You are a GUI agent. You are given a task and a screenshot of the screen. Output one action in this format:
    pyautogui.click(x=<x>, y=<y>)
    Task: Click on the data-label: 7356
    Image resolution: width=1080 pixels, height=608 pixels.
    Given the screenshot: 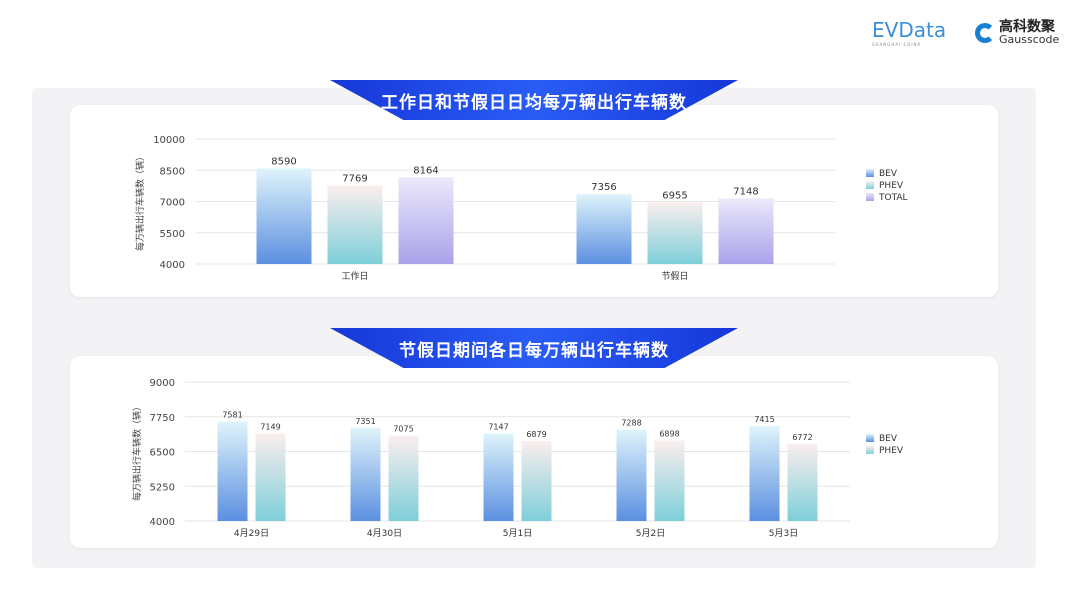 What is the action you would take?
    pyautogui.click(x=603, y=187)
    